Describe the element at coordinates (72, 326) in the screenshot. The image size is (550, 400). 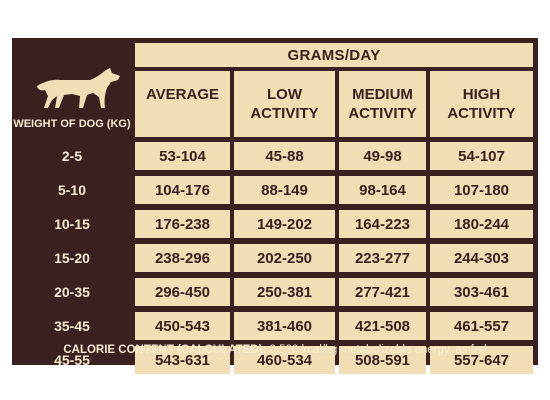
I see `weight-range: 35-45` at that location.